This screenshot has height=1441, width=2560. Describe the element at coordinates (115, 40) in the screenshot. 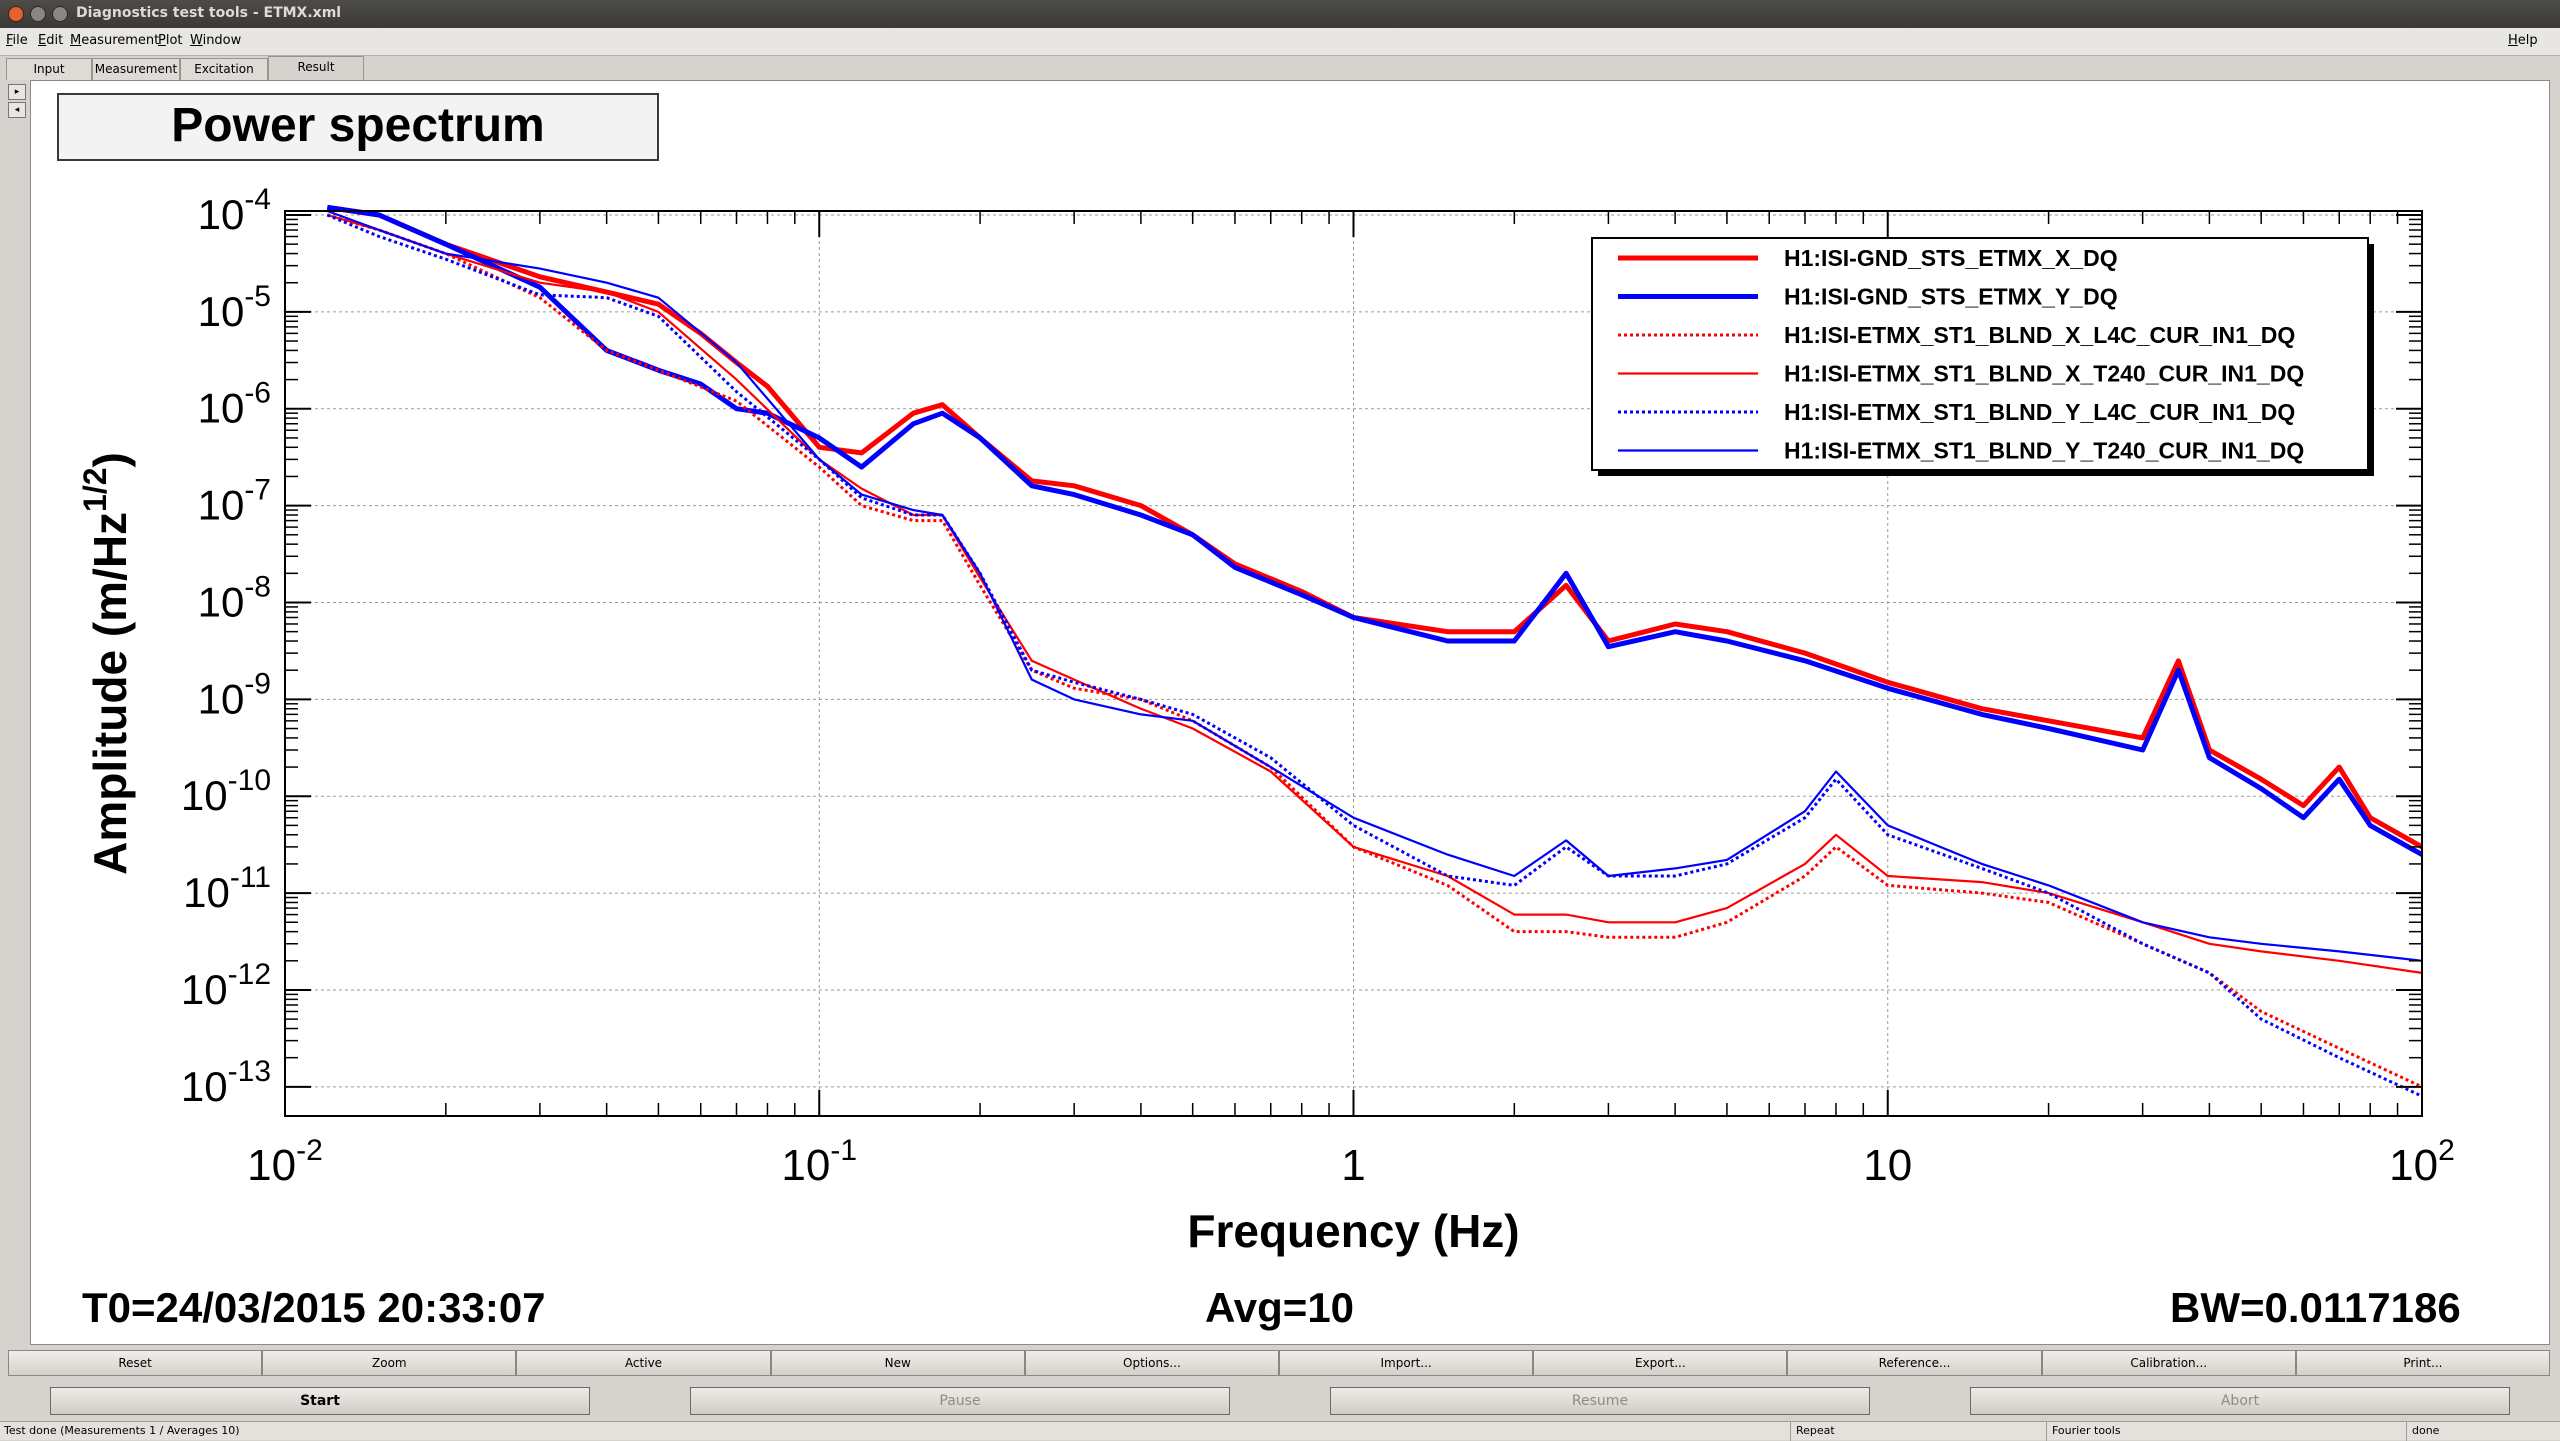

I see `menu-measurement: Measurement` at that location.